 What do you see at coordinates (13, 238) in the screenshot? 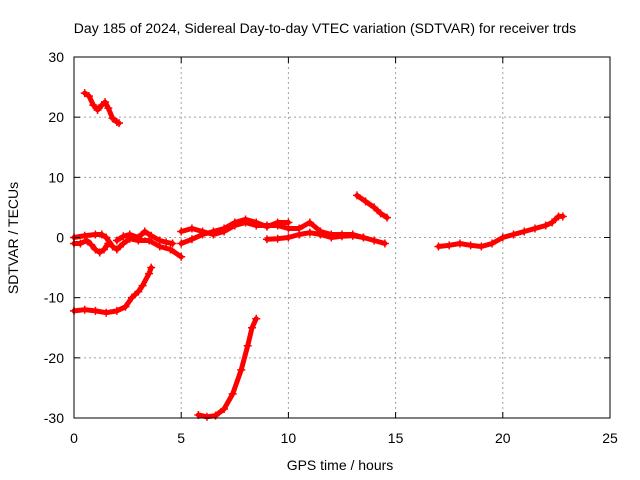
I see `y-axis-title: SDTVAR / TECUs` at bounding box center [13, 238].